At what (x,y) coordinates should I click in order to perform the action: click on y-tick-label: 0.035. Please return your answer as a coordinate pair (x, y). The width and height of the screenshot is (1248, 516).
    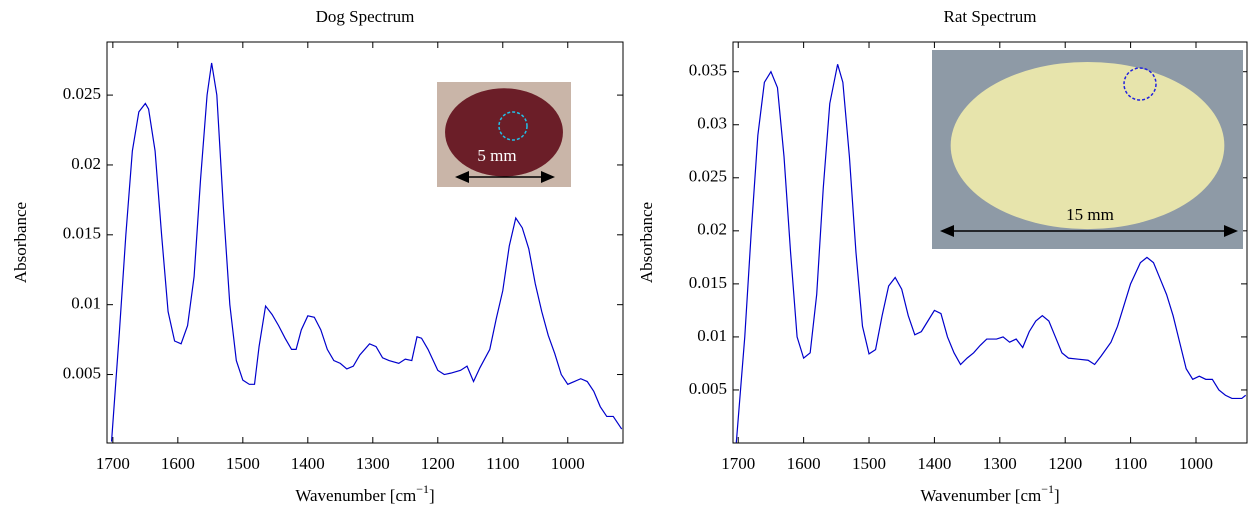
    Looking at the image, I should click on (708, 70).